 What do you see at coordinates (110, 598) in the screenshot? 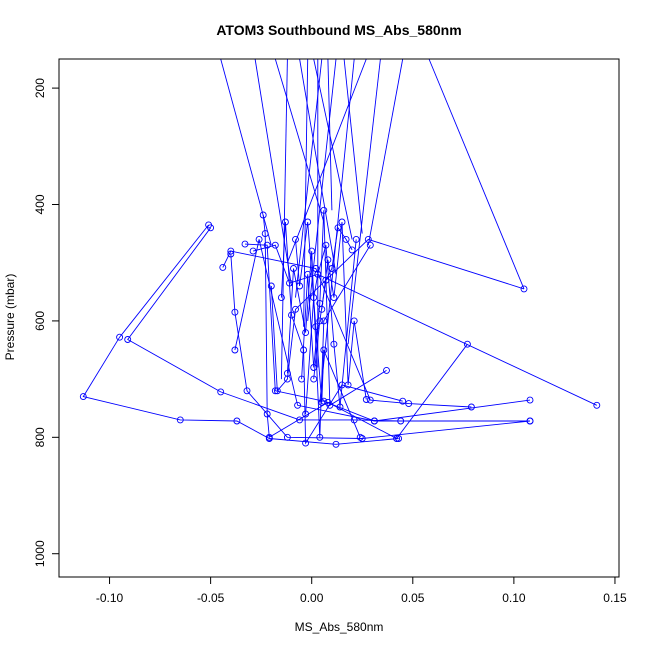
I see `x-tick-label: -0.10` at bounding box center [110, 598].